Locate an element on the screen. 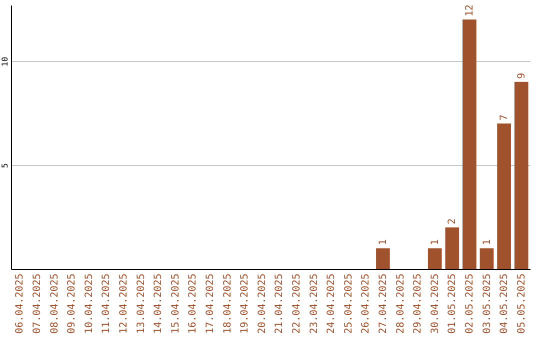 The width and height of the screenshot is (540, 340). x-tick-label: 28.04.2025 is located at coordinates (400, 304).